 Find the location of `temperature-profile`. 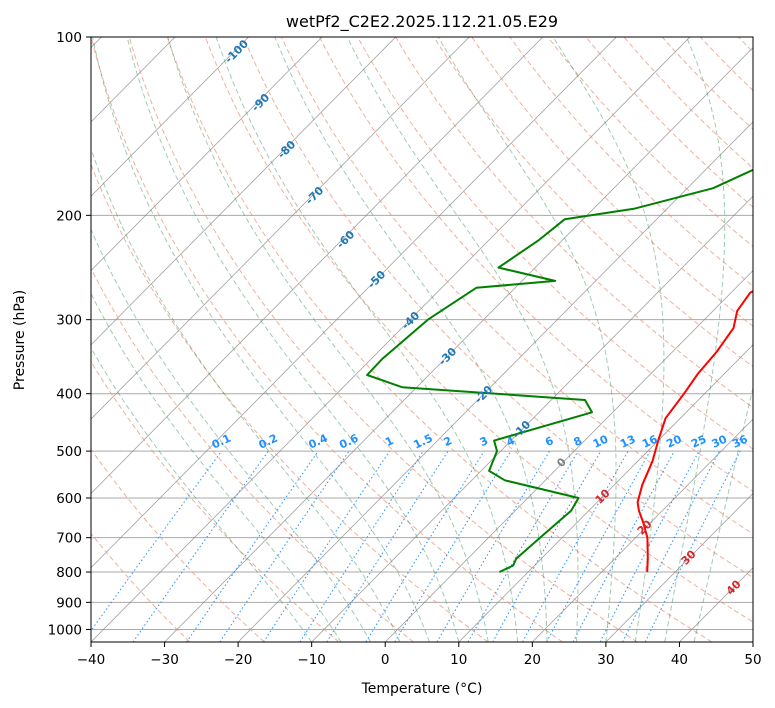

temperature-profile is located at coordinates (694, 431).